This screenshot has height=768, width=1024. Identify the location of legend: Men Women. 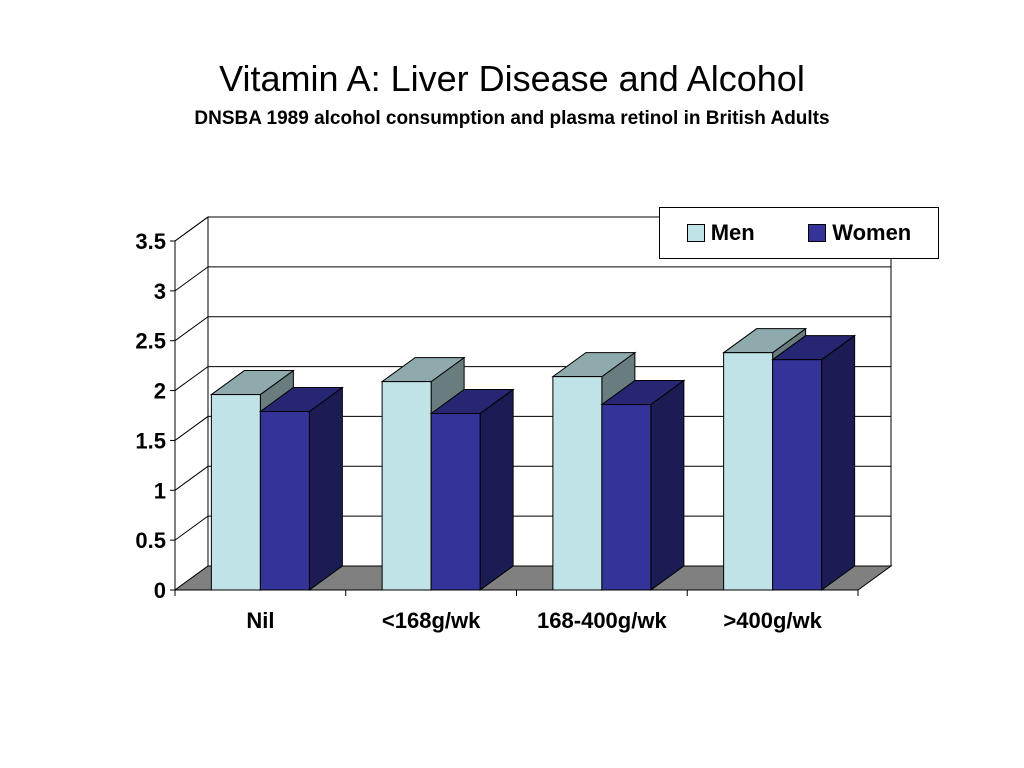
(799, 233).